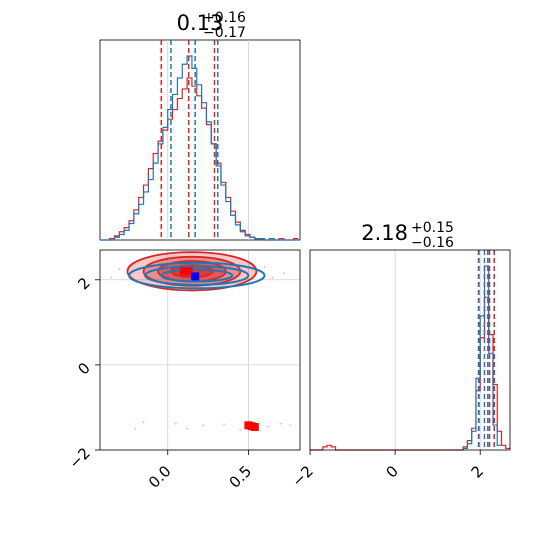 This screenshot has height=550, width=550. Describe the element at coordinates (432, 228) in the screenshot. I see `marginal-y-title-plus: +0.15` at that location.